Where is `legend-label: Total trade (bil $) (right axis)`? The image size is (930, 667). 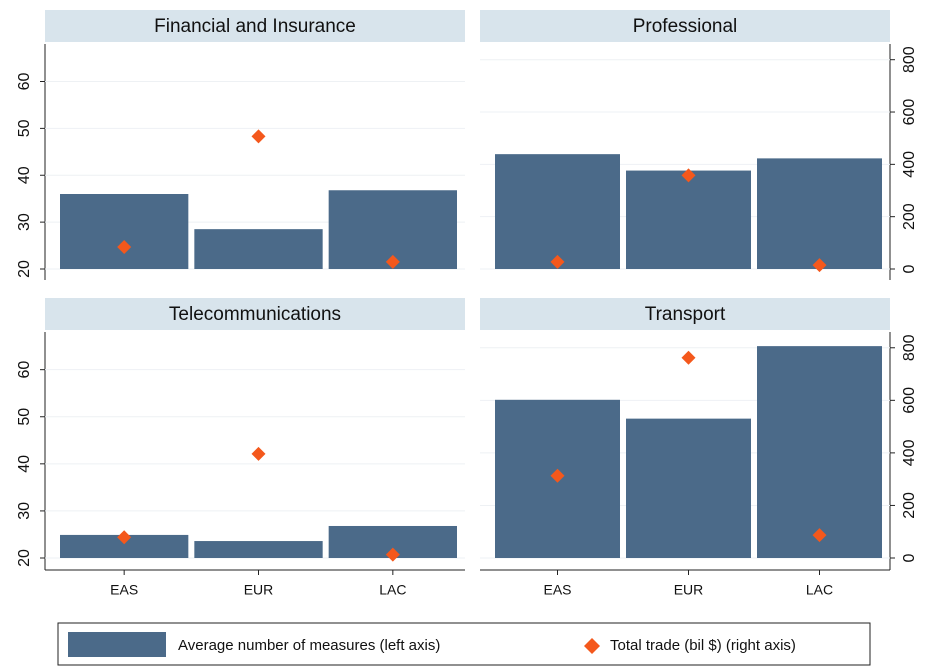
legend-label: Total trade (bil $) (right axis) is located at coordinates (703, 645).